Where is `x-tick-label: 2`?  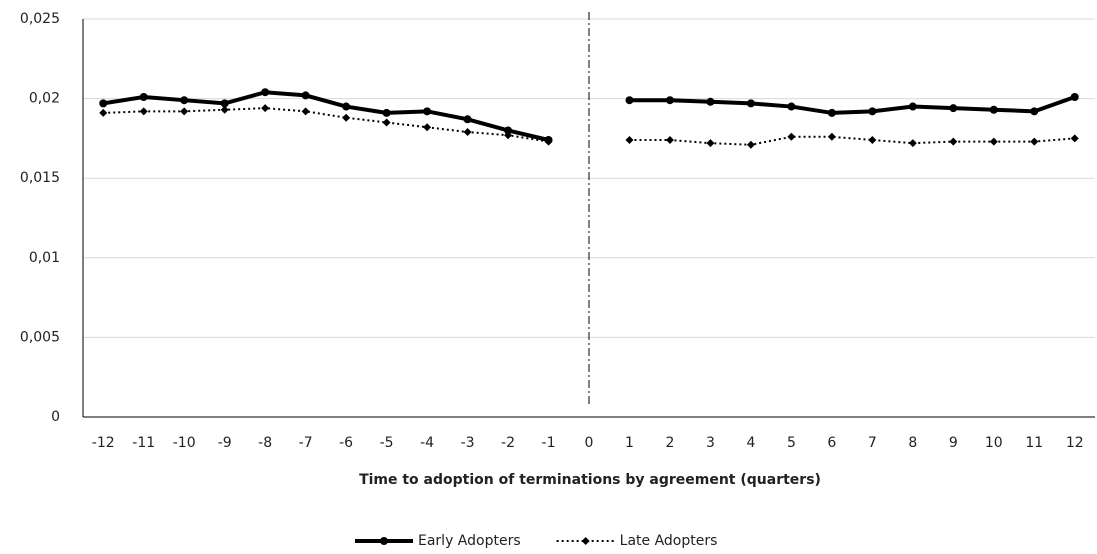 x-tick-label: 2 is located at coordinates (669, 443).